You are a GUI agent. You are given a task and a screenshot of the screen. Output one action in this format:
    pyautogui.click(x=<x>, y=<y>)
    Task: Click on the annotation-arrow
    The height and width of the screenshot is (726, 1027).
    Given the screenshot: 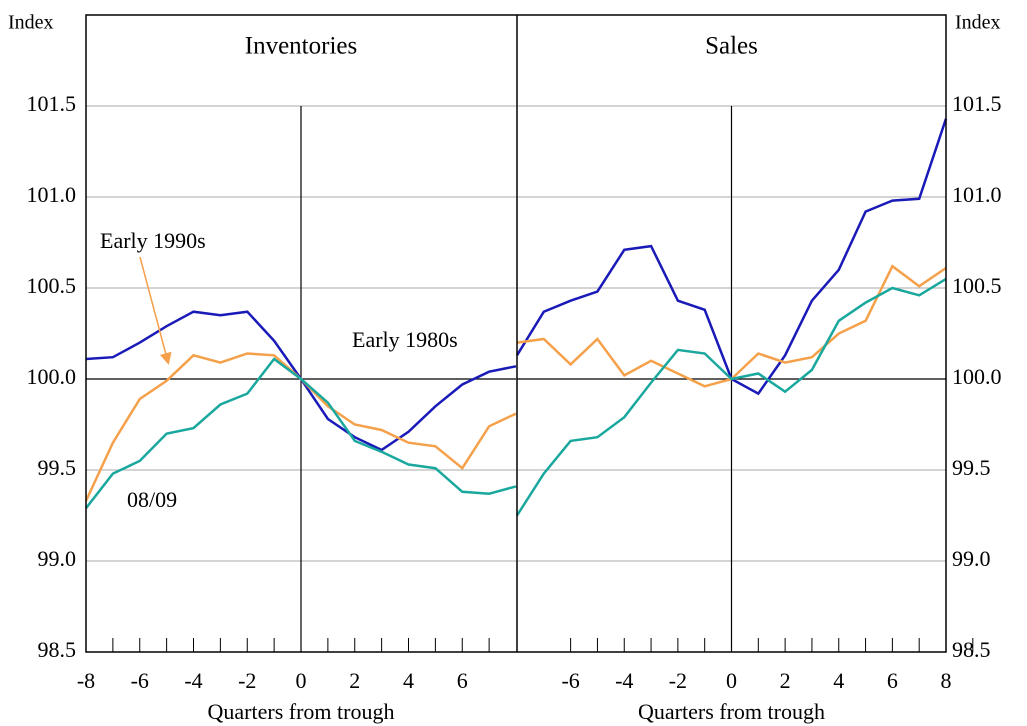 What is the action you would take?
    pyautogui.click(x=155, y=310)
    